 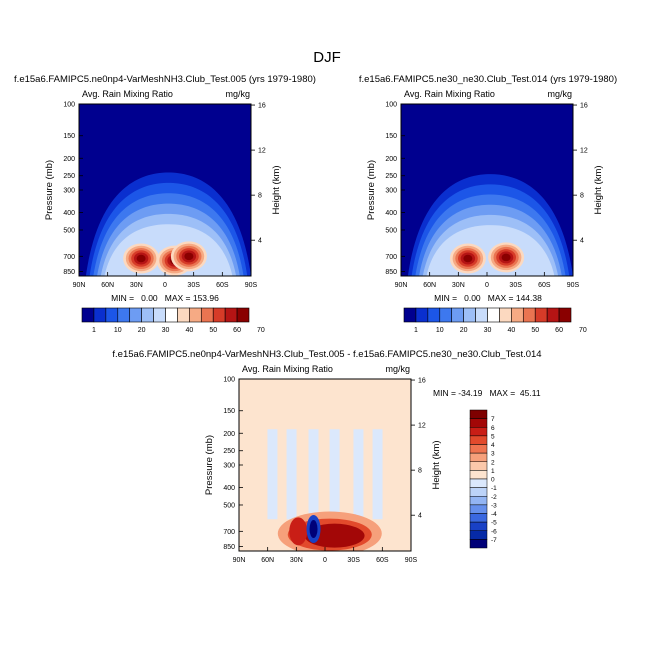 I want to click on colorbar: 1 10 20 30 40 50 60 70, so click(x=495, y=320).